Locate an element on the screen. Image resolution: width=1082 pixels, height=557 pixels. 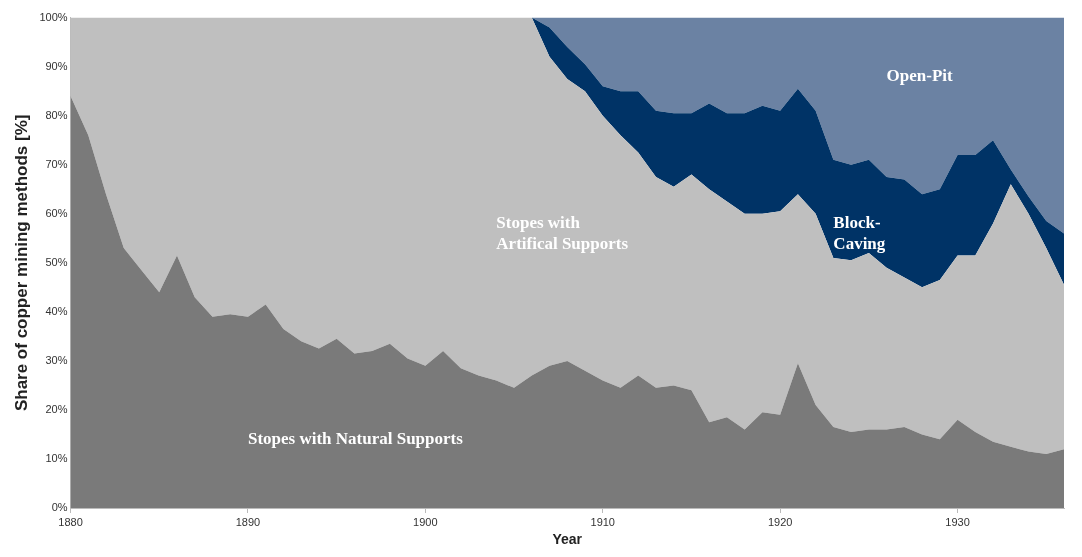
y-tick-label: 20% is located at coordinates (56, 408).